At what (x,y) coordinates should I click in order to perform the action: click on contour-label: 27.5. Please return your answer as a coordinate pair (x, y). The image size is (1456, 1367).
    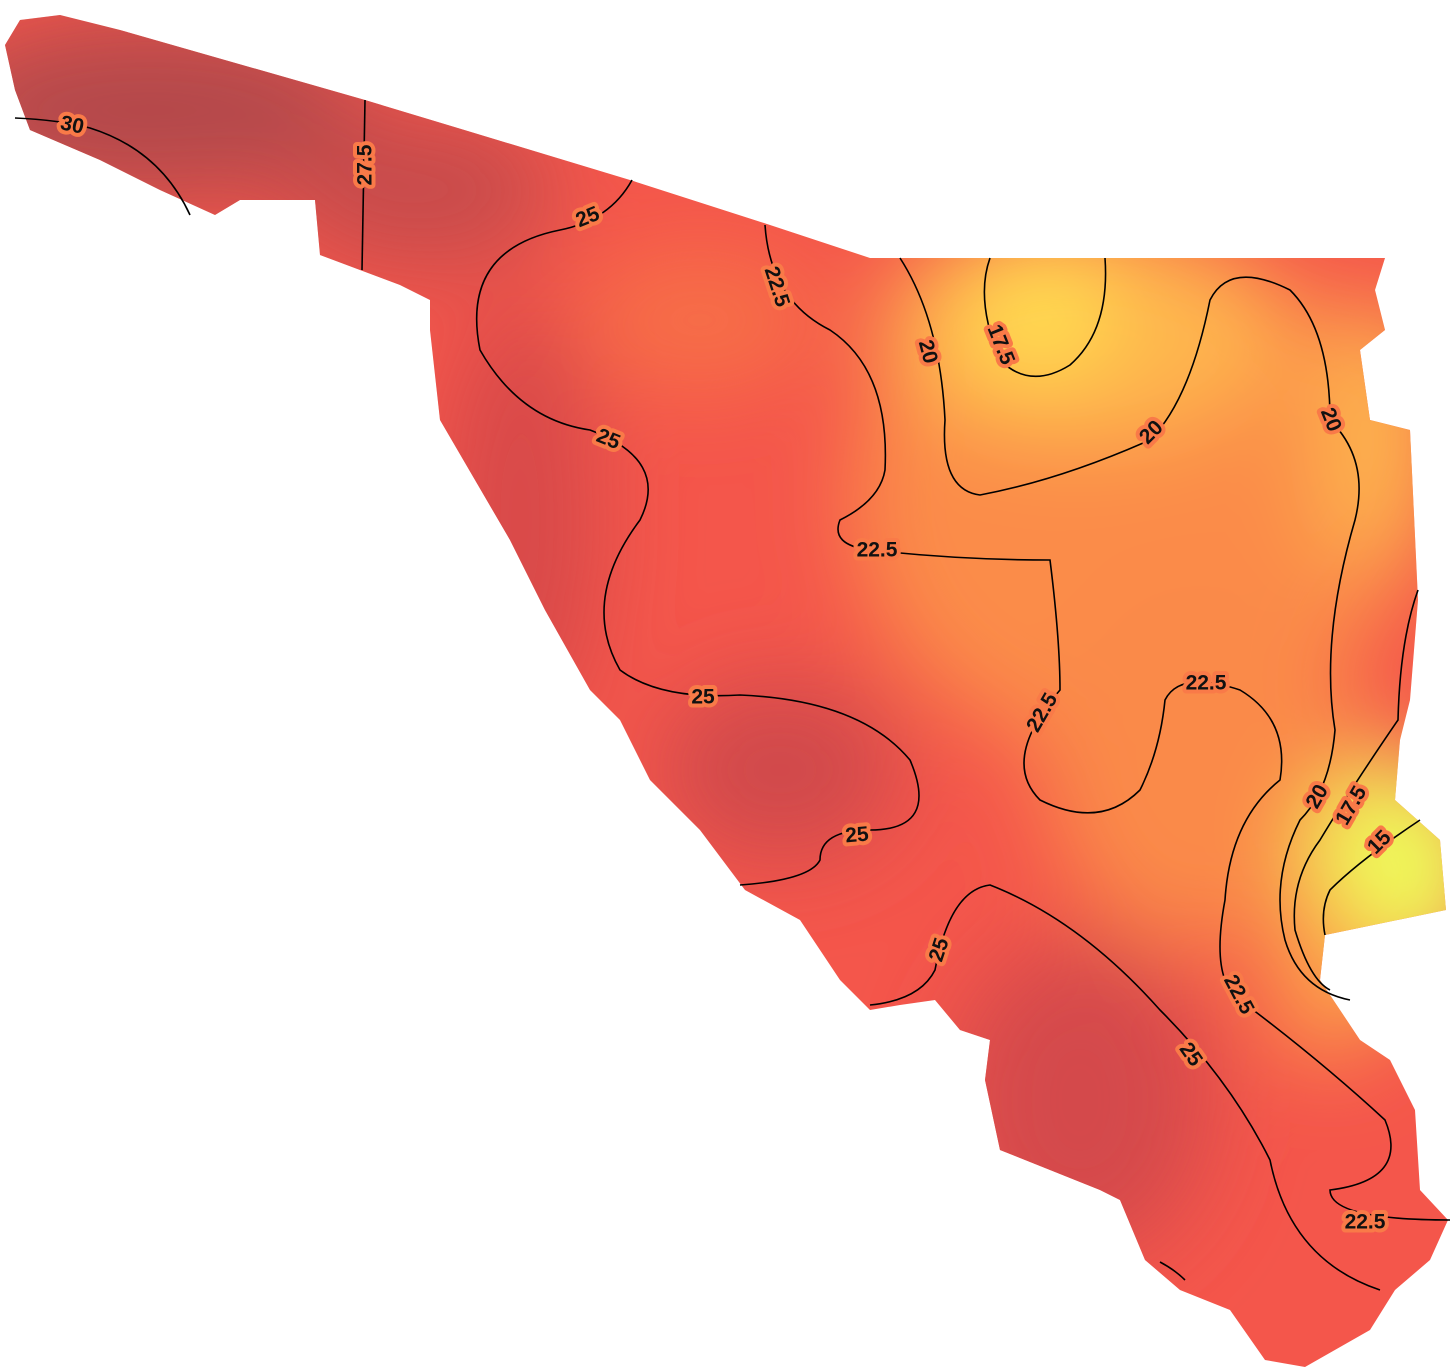
    Looking at the image, I should click on (365, 164).